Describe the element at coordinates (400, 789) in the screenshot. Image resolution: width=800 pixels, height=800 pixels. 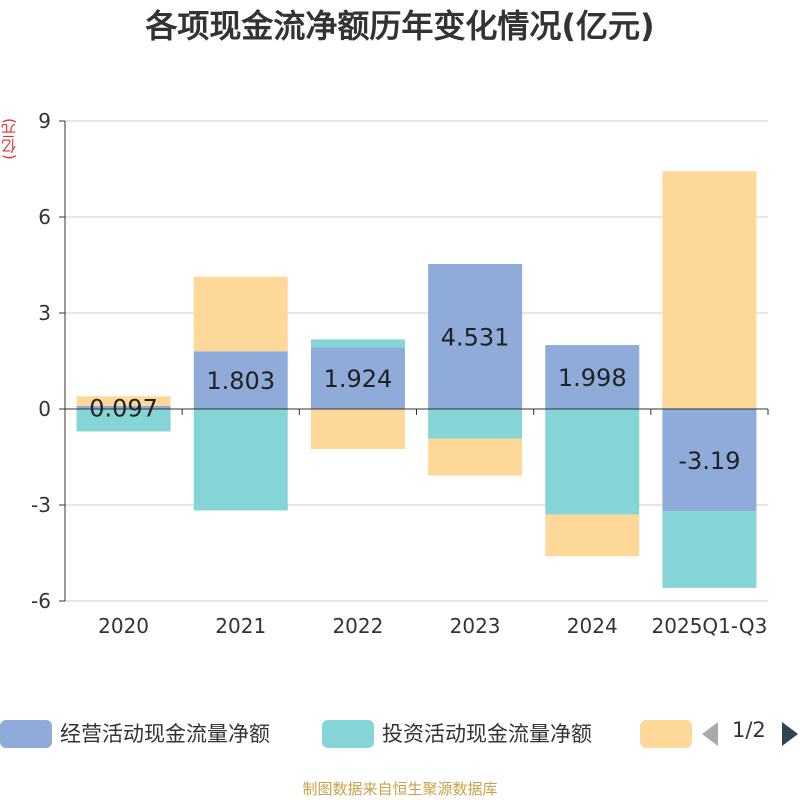
I see `source-footer: 制图数据来自恒生聚源数据库` at that location.